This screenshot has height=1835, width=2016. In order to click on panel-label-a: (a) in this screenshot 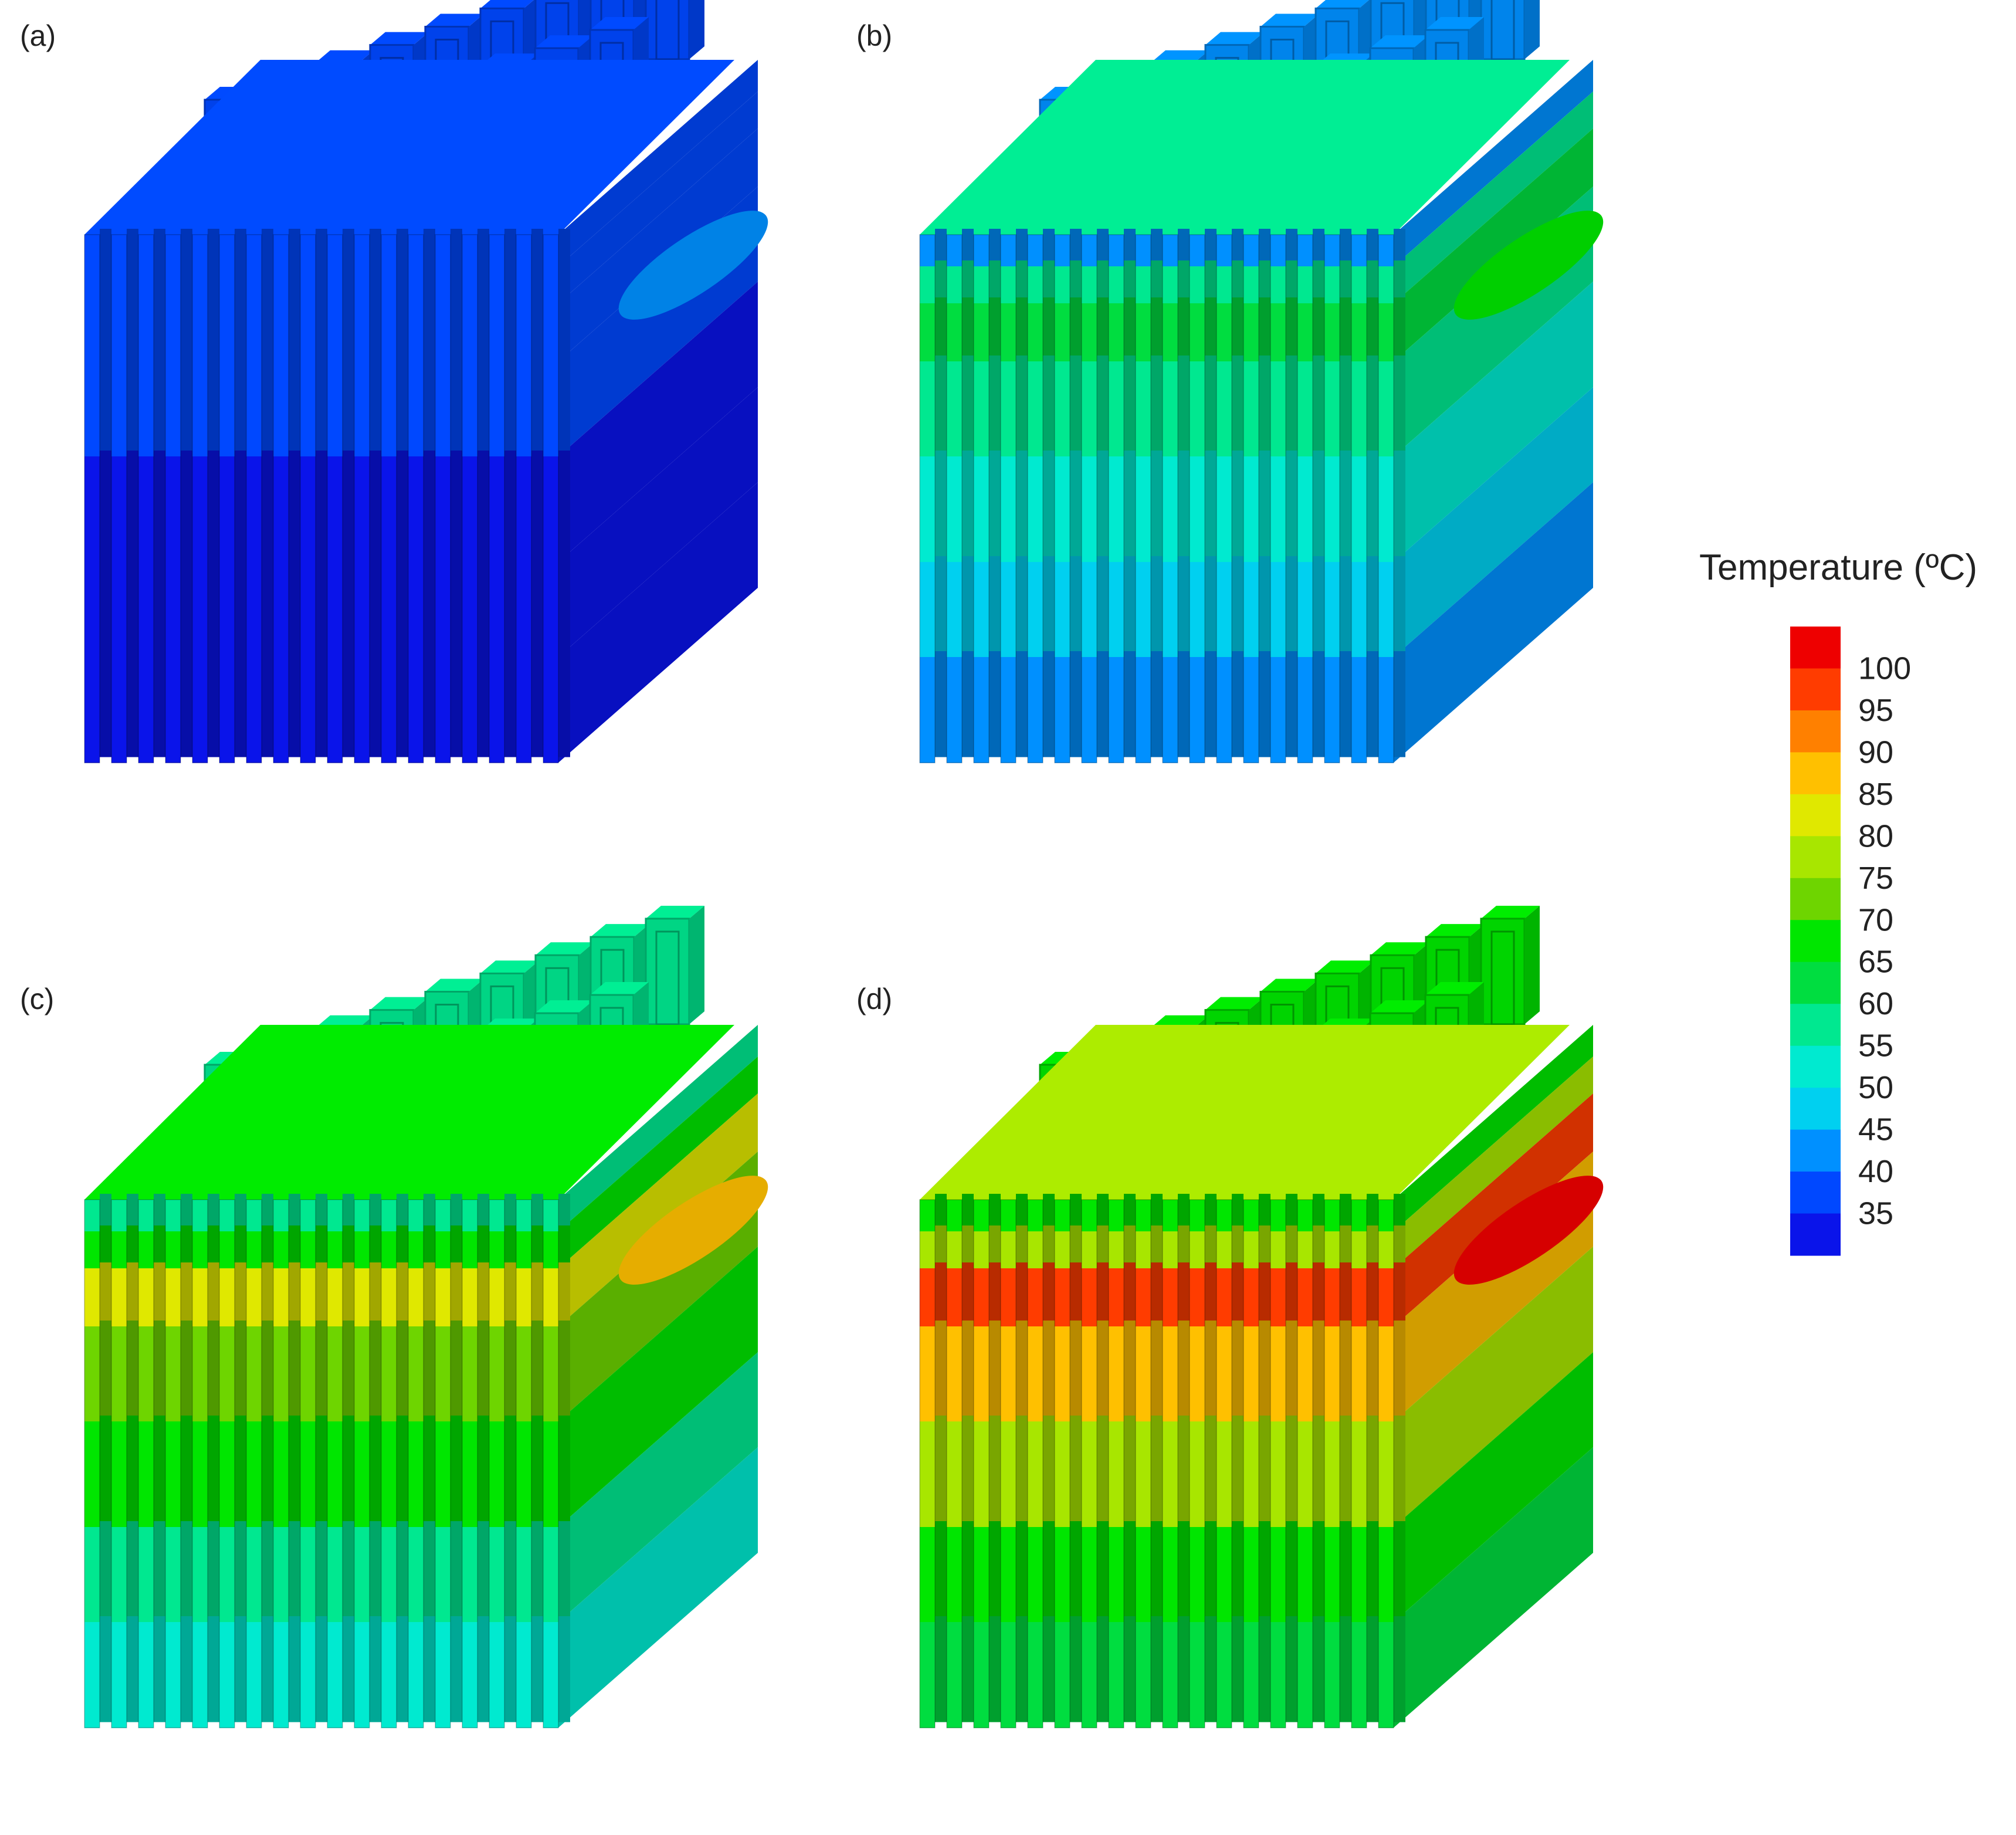, I will do `click(38, 36)`.